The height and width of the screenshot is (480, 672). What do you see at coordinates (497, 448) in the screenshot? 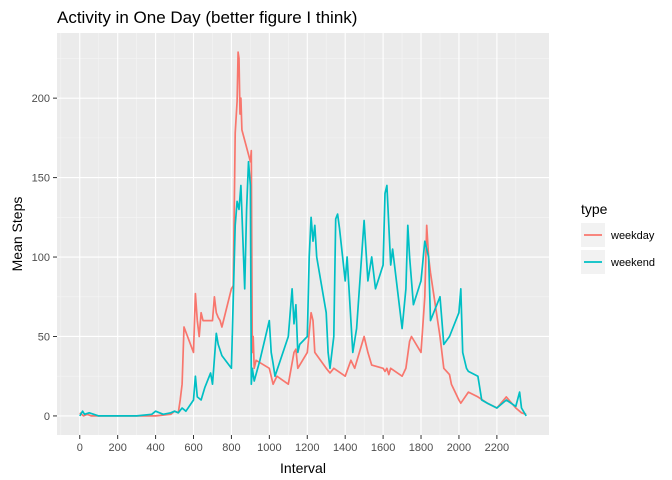
I see `x-tick-label: 2200` at bounding box center [497, 448].